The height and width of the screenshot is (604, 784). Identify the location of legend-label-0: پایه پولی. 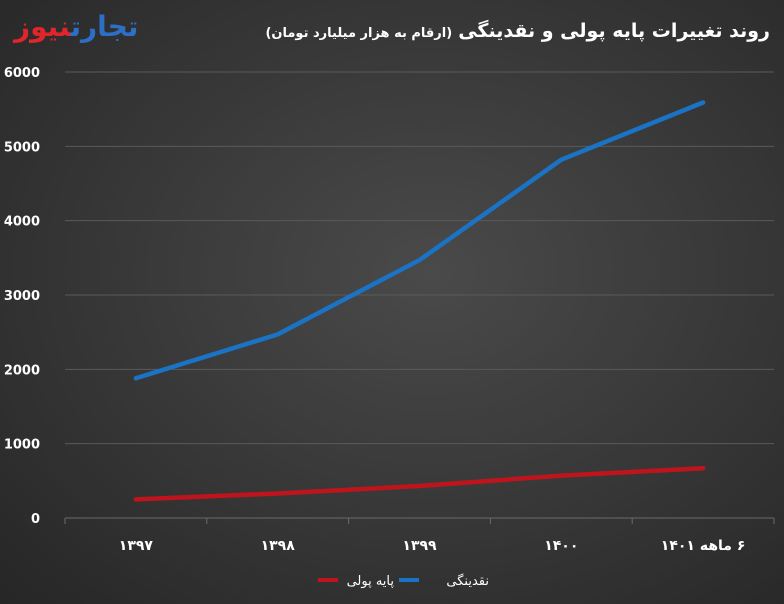
(371, 581).